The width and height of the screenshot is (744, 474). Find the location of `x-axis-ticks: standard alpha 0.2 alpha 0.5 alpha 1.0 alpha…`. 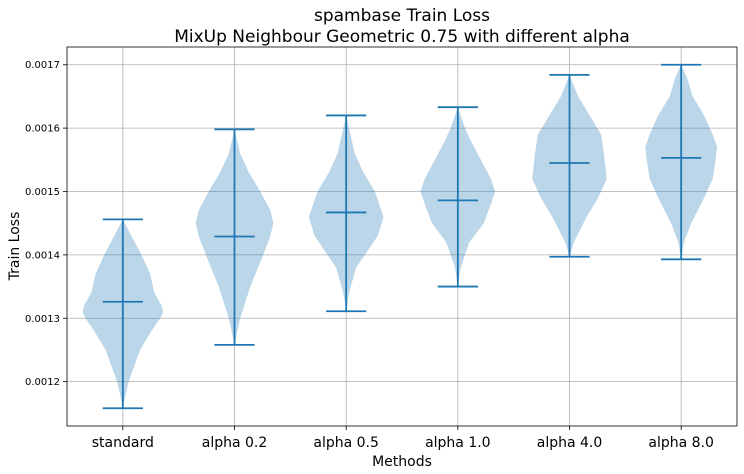

x-axis-ticks: standard alpha 0.2 alpha 0.5 alpha 1.0 alpha… is located at coordinates (403, 438).